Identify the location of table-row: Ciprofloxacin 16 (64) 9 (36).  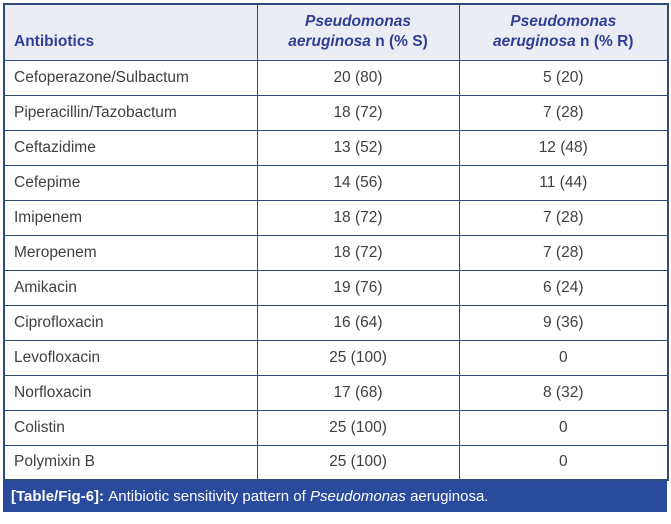
(336, 322).